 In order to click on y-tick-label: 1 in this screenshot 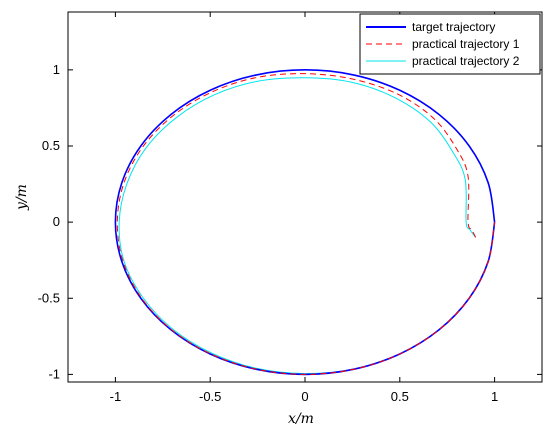, I will do `click(56, 69)`.